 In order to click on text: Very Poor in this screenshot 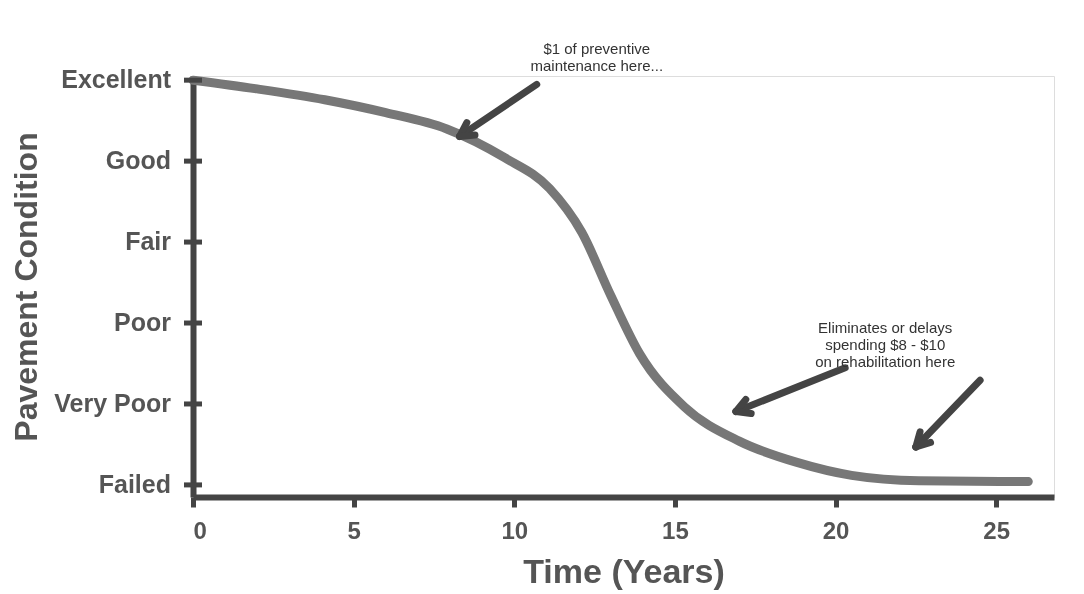, I will do `click(113, 402)`.